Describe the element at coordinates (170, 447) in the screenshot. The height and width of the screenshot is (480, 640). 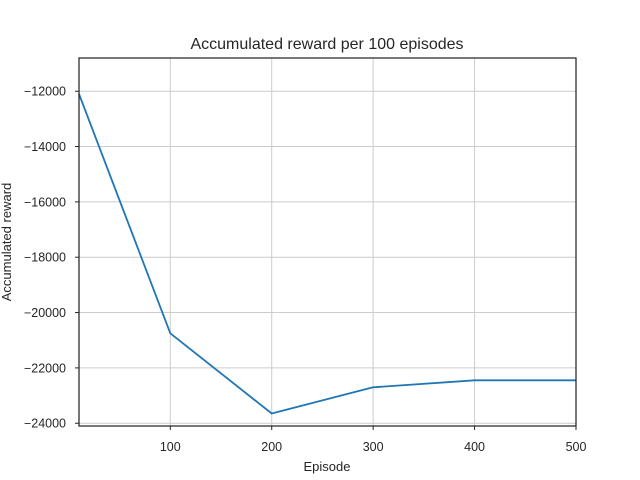
I see `x-tick-label: 100` at that location.